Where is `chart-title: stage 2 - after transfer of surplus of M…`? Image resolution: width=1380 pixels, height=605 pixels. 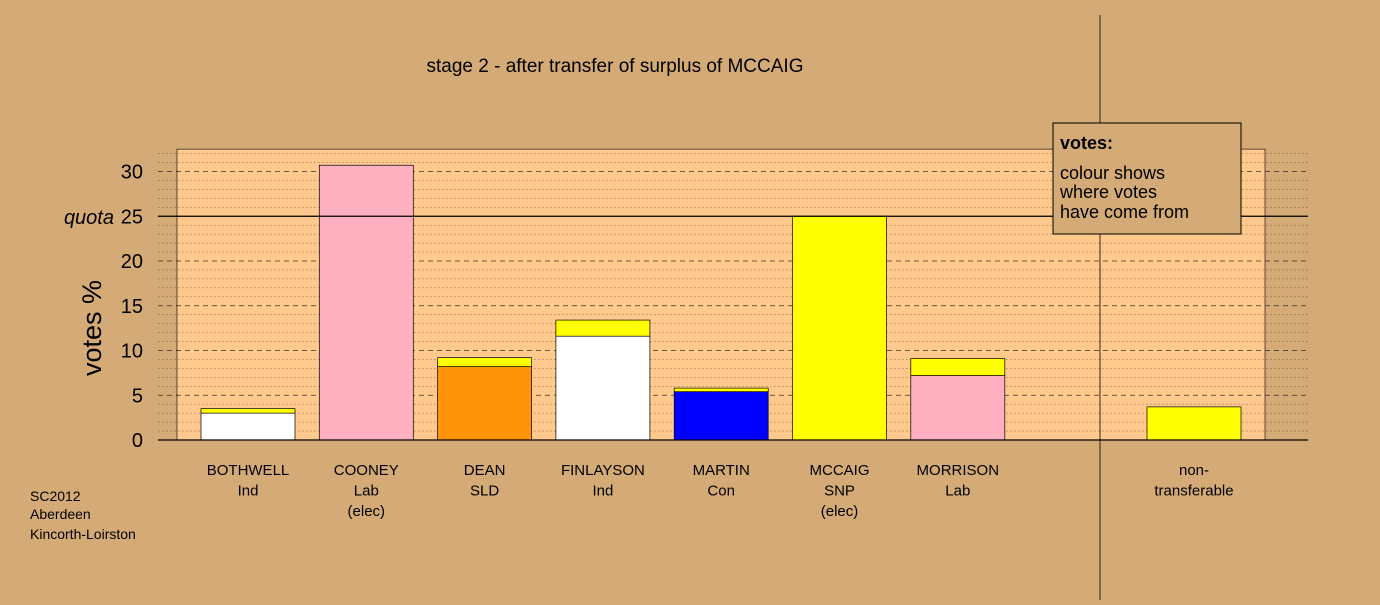 chart-title: stage 2 - after transfer of surplus of M… is located at coordinates (615, 66).